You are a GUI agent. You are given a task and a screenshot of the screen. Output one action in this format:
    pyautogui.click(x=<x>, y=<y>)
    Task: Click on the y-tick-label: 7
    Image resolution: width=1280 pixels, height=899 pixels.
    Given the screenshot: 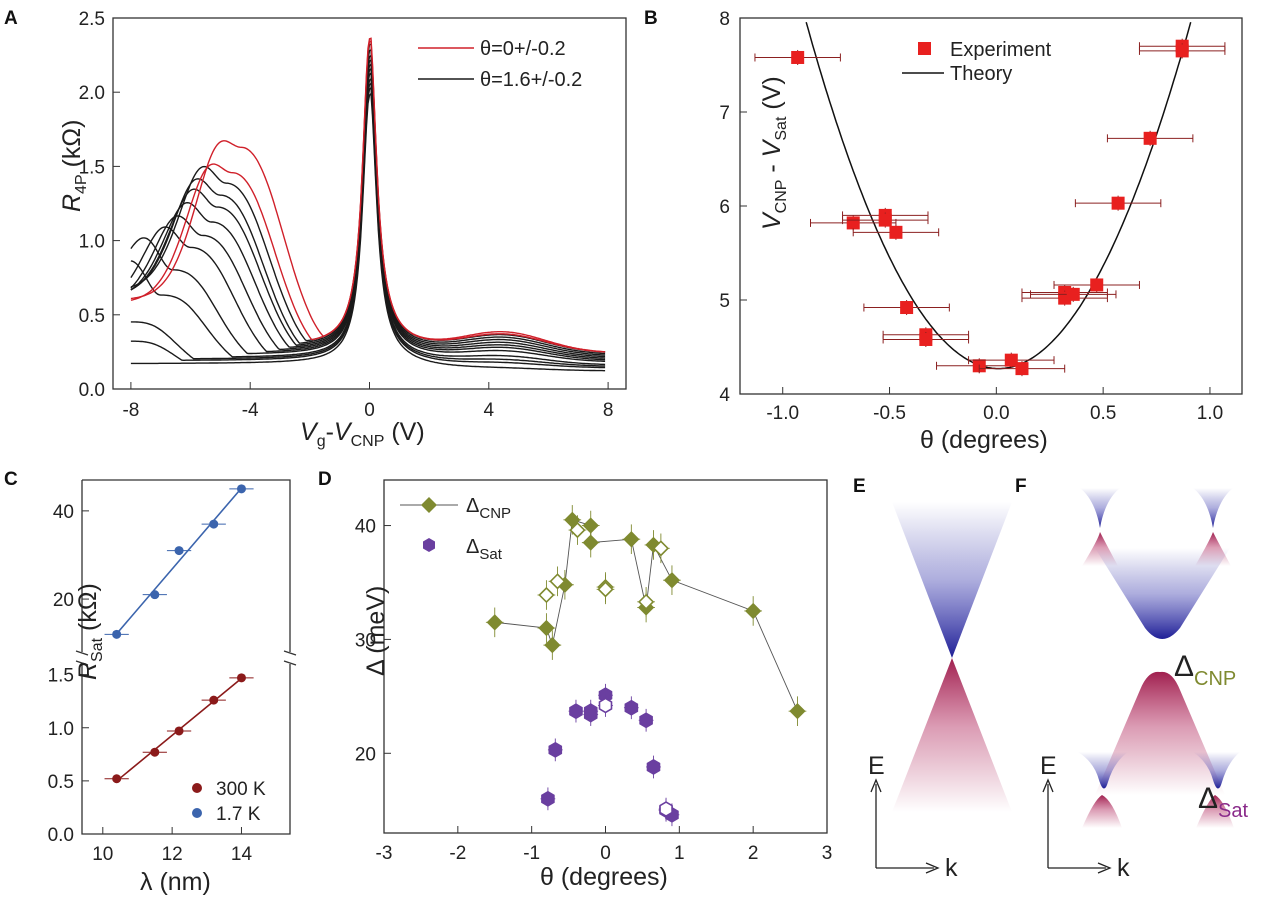 What is the action you would take?
    pyautogui.click(x=724, y=113)
    